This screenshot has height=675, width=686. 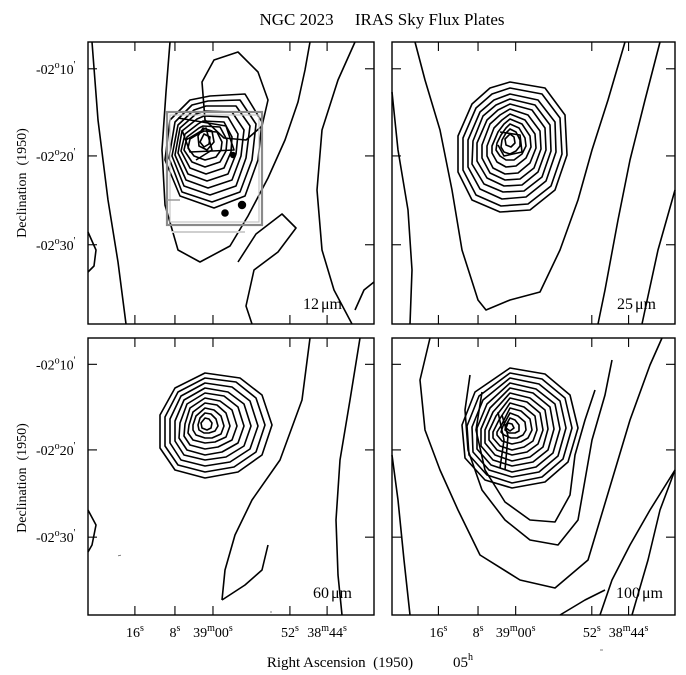 What do you see at coordinates (387, 632) in the screenshot?
I see `ra-tick-labels: 16s 8s 39m00s 52s 38m44s 16s 8s 39m00s 52s 38m44s` at bounding box center [387, 632].